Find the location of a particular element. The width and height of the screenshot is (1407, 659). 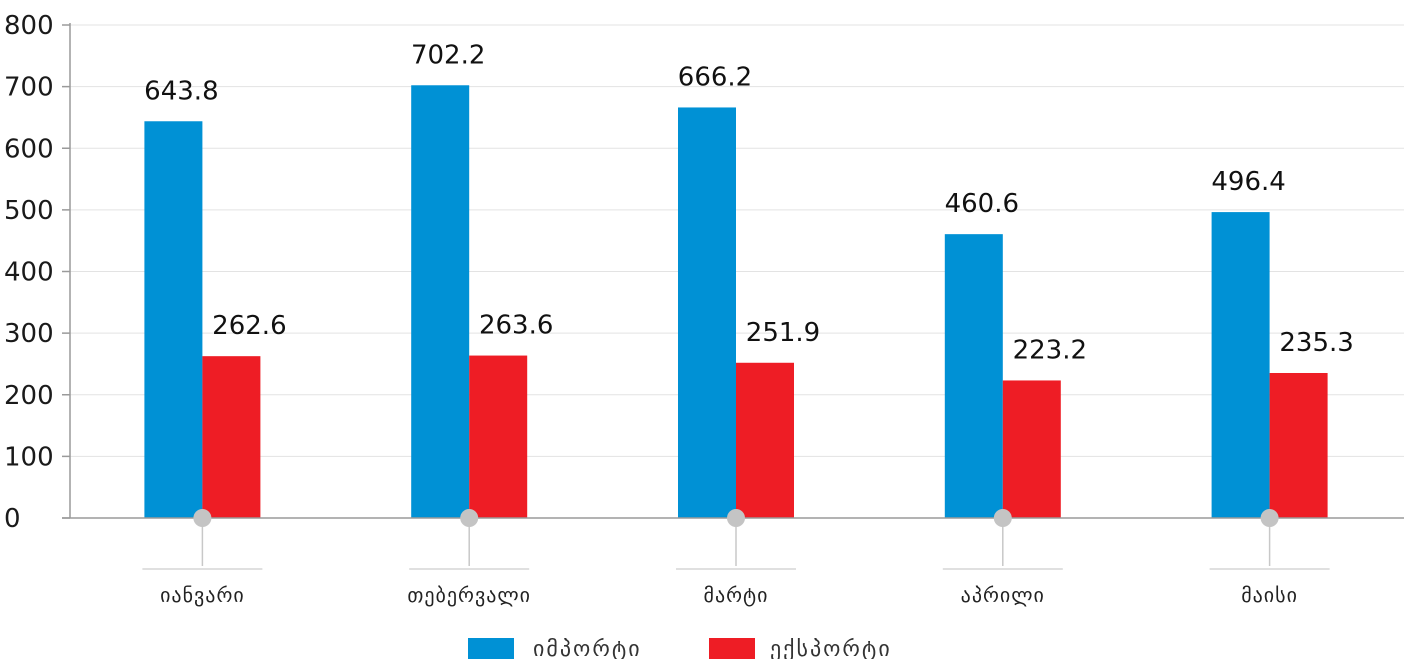

y-tick-label: 600 is located at coordinates (29, 149).